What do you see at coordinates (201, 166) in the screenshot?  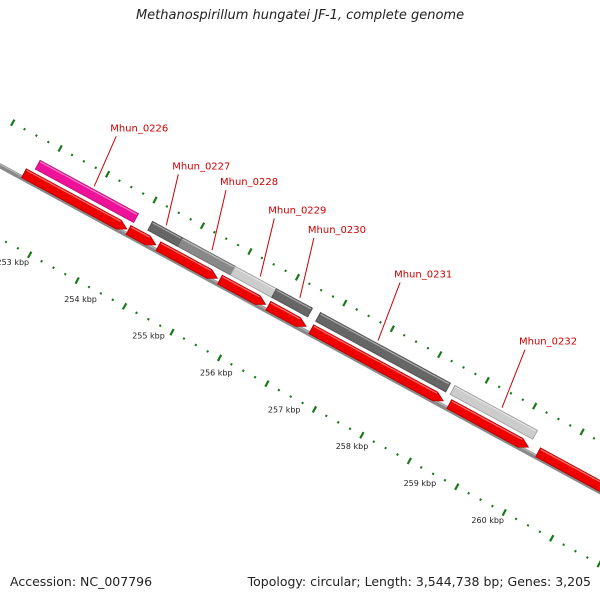 I see `gene-label-mhun_0227: Mhun_0227` at bounding box center [201, 166].